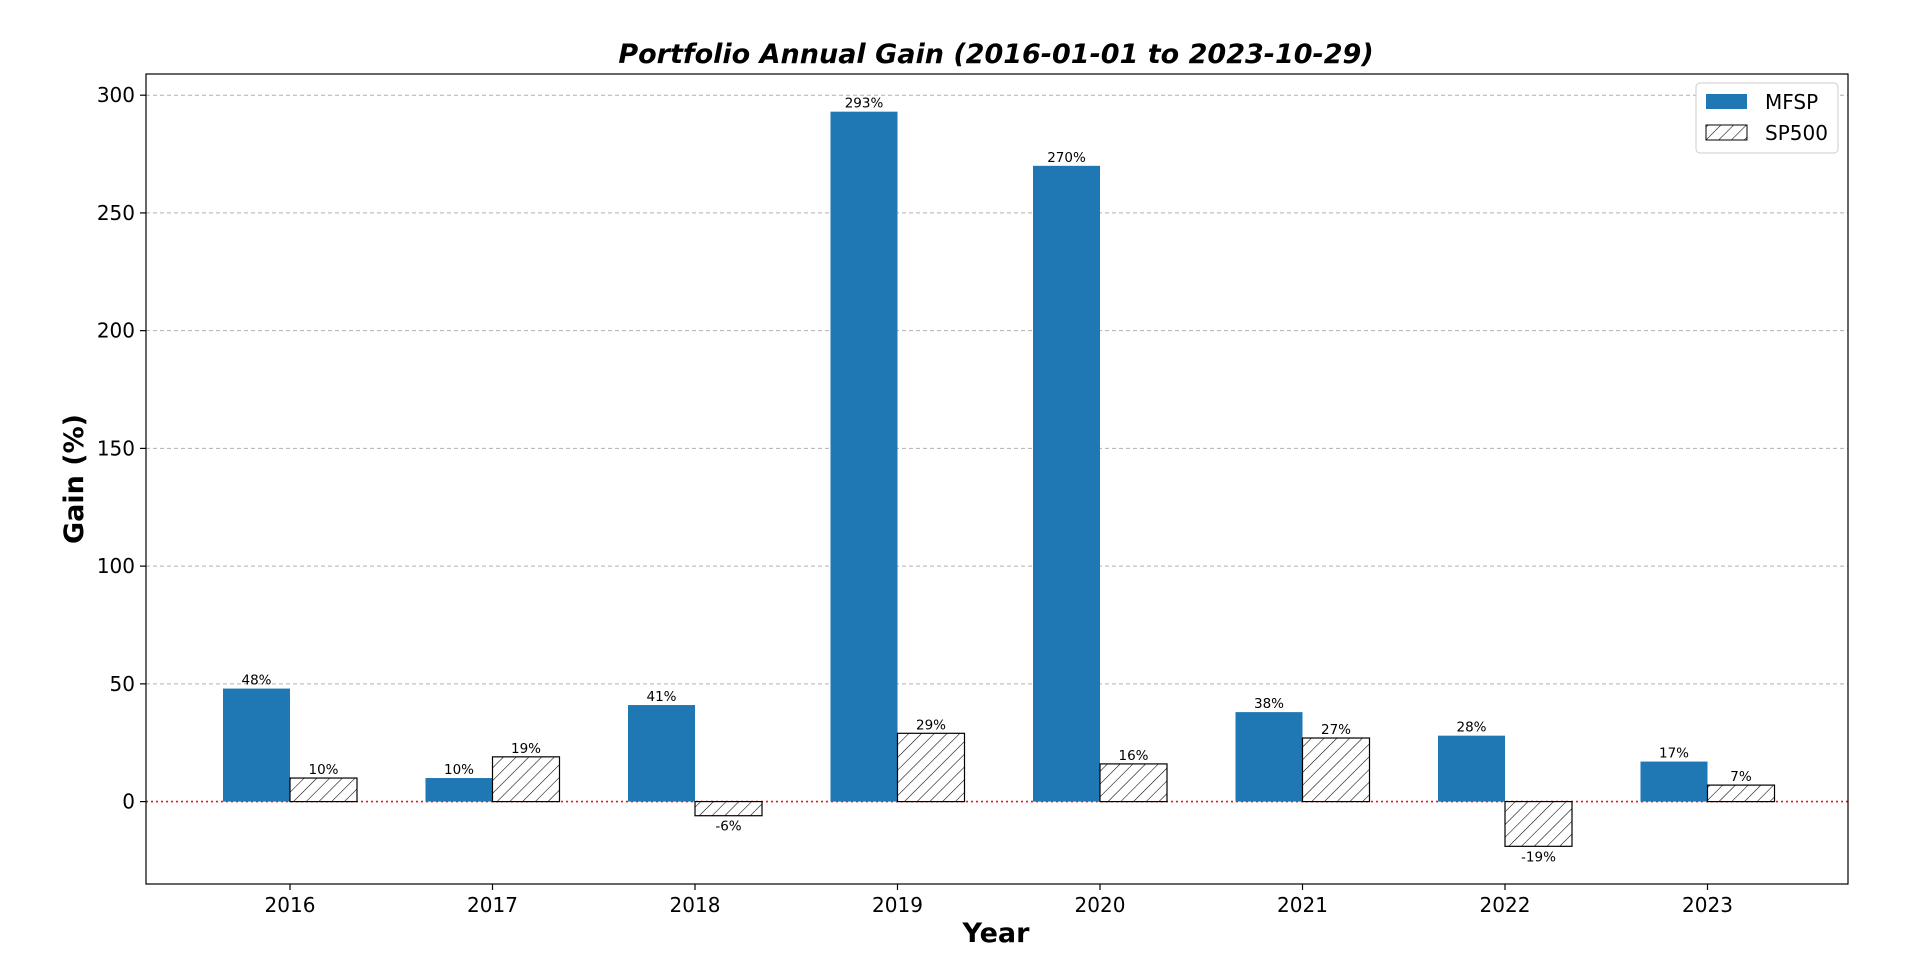 Image resolution: width=1920 pixels, height=975 pixels. Describe the element at coordinates (116, 213) in the screenshot. I see `y-tick-label-250: 250` at that location.